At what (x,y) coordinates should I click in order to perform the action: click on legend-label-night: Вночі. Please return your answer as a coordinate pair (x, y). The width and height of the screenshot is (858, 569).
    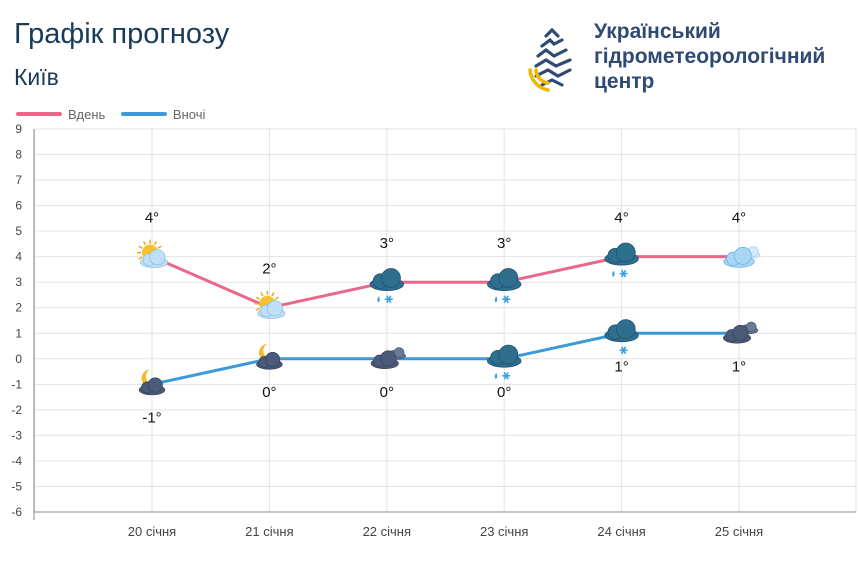
    Looking at the image, I should click on (189, 114).